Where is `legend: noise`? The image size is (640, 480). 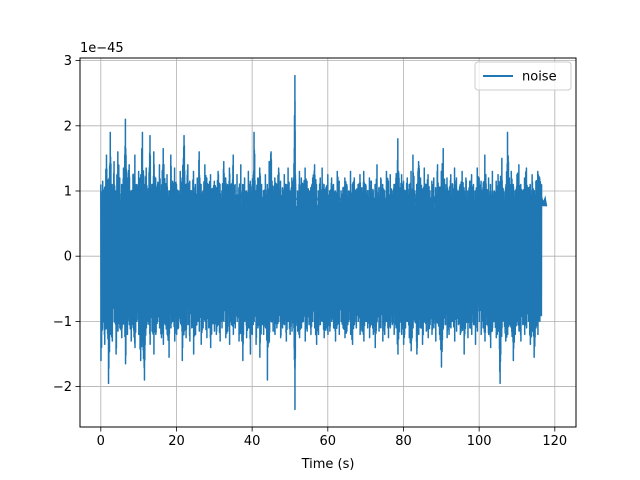
legend: noise is located at coordinates (523, 76).